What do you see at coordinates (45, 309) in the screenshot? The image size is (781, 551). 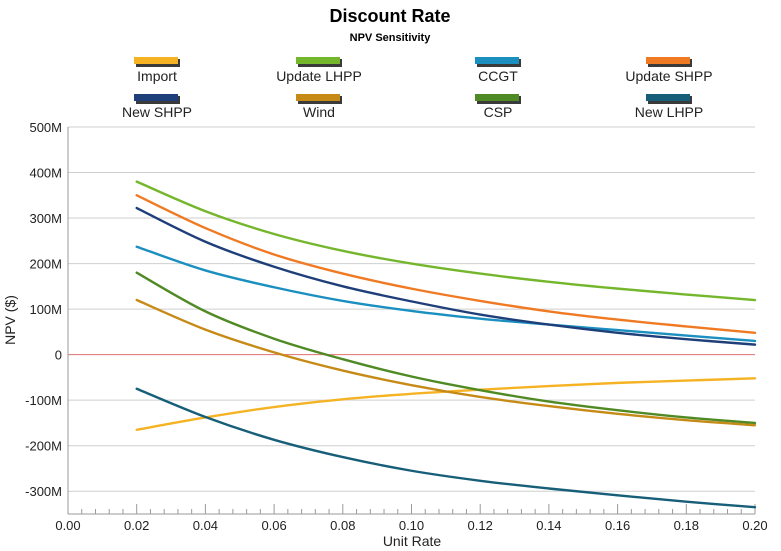 I see `y-tick-label: 100M` at bounding box center [45, 309].